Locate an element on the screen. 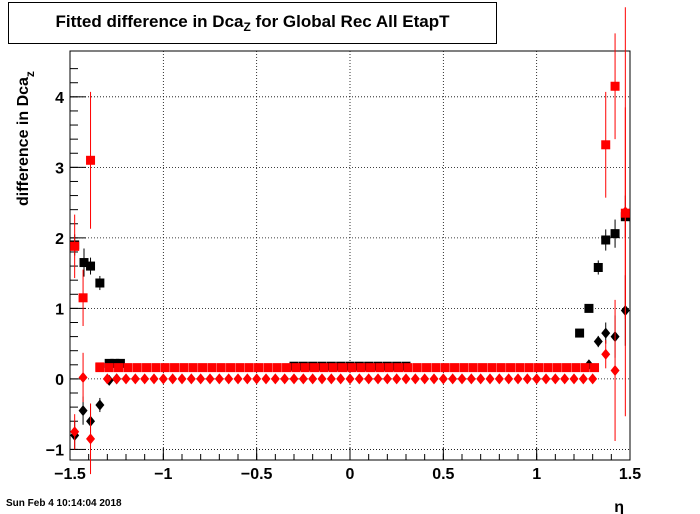 This screenshot has height=514, width=700. x-tick-label: −1 is located at coordinates (163, 474).